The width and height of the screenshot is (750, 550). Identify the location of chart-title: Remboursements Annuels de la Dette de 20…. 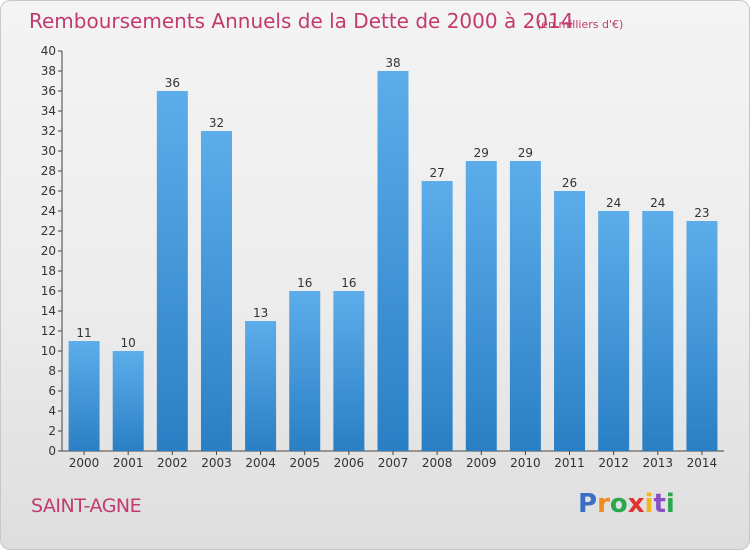
(301, 21).